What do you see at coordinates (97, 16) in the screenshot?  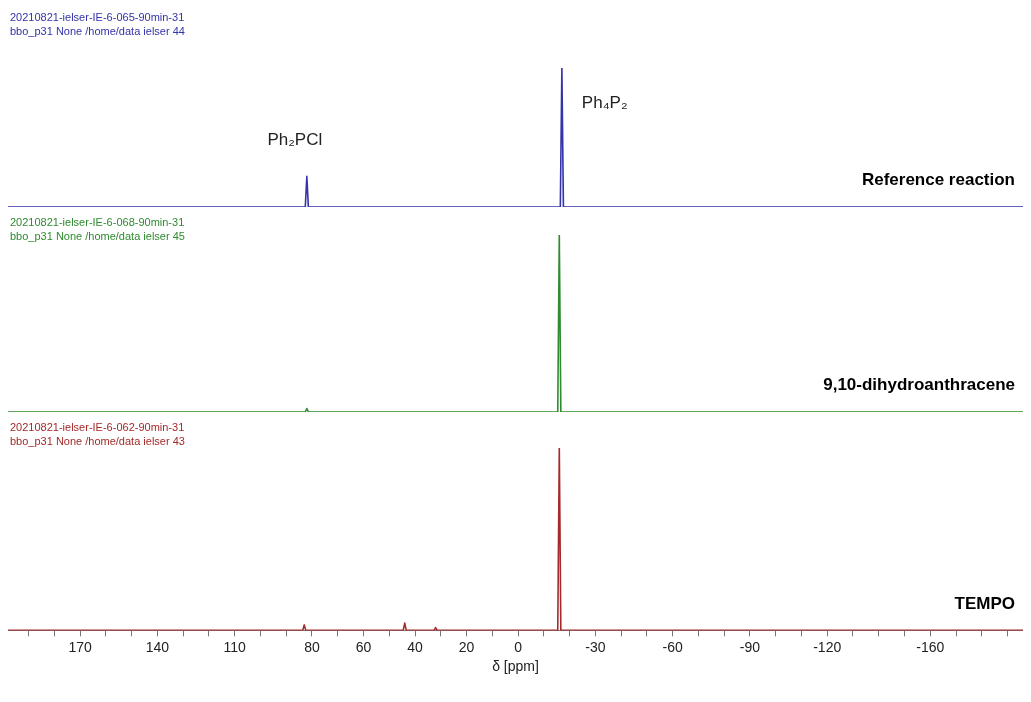 I see `text: 20210821-ielser-IE-6-065-90min-31` at bounding box center [97, 16].